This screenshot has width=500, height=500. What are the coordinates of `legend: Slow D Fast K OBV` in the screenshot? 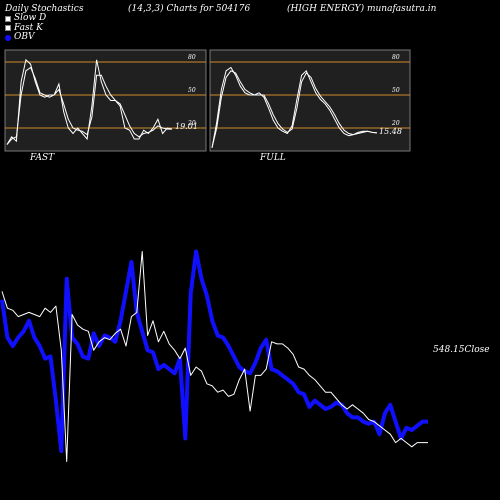 It's located at (25, 28).